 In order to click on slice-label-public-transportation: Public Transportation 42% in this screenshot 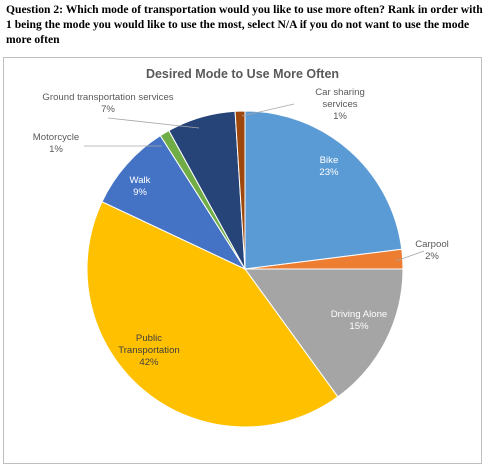, I will do `click(149, 350)`.